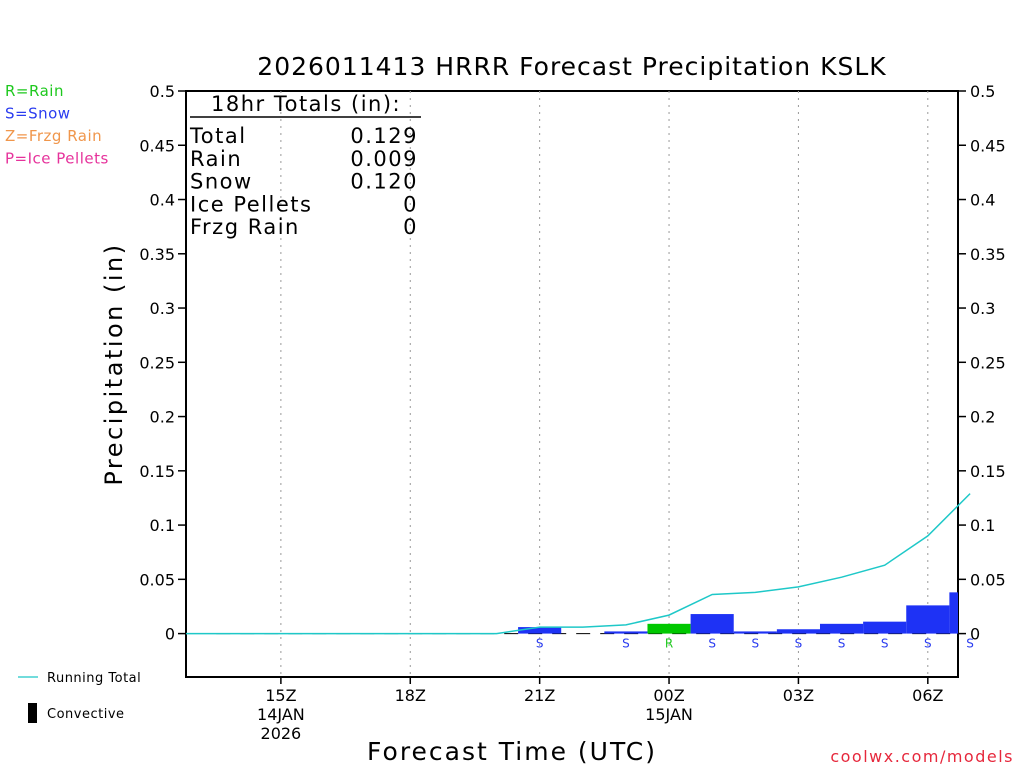 The image size is (1024, 773). Describe the element at coordinates (79, 697) in the screenshot. I see `series-legend: Running Total Convective` at that location.